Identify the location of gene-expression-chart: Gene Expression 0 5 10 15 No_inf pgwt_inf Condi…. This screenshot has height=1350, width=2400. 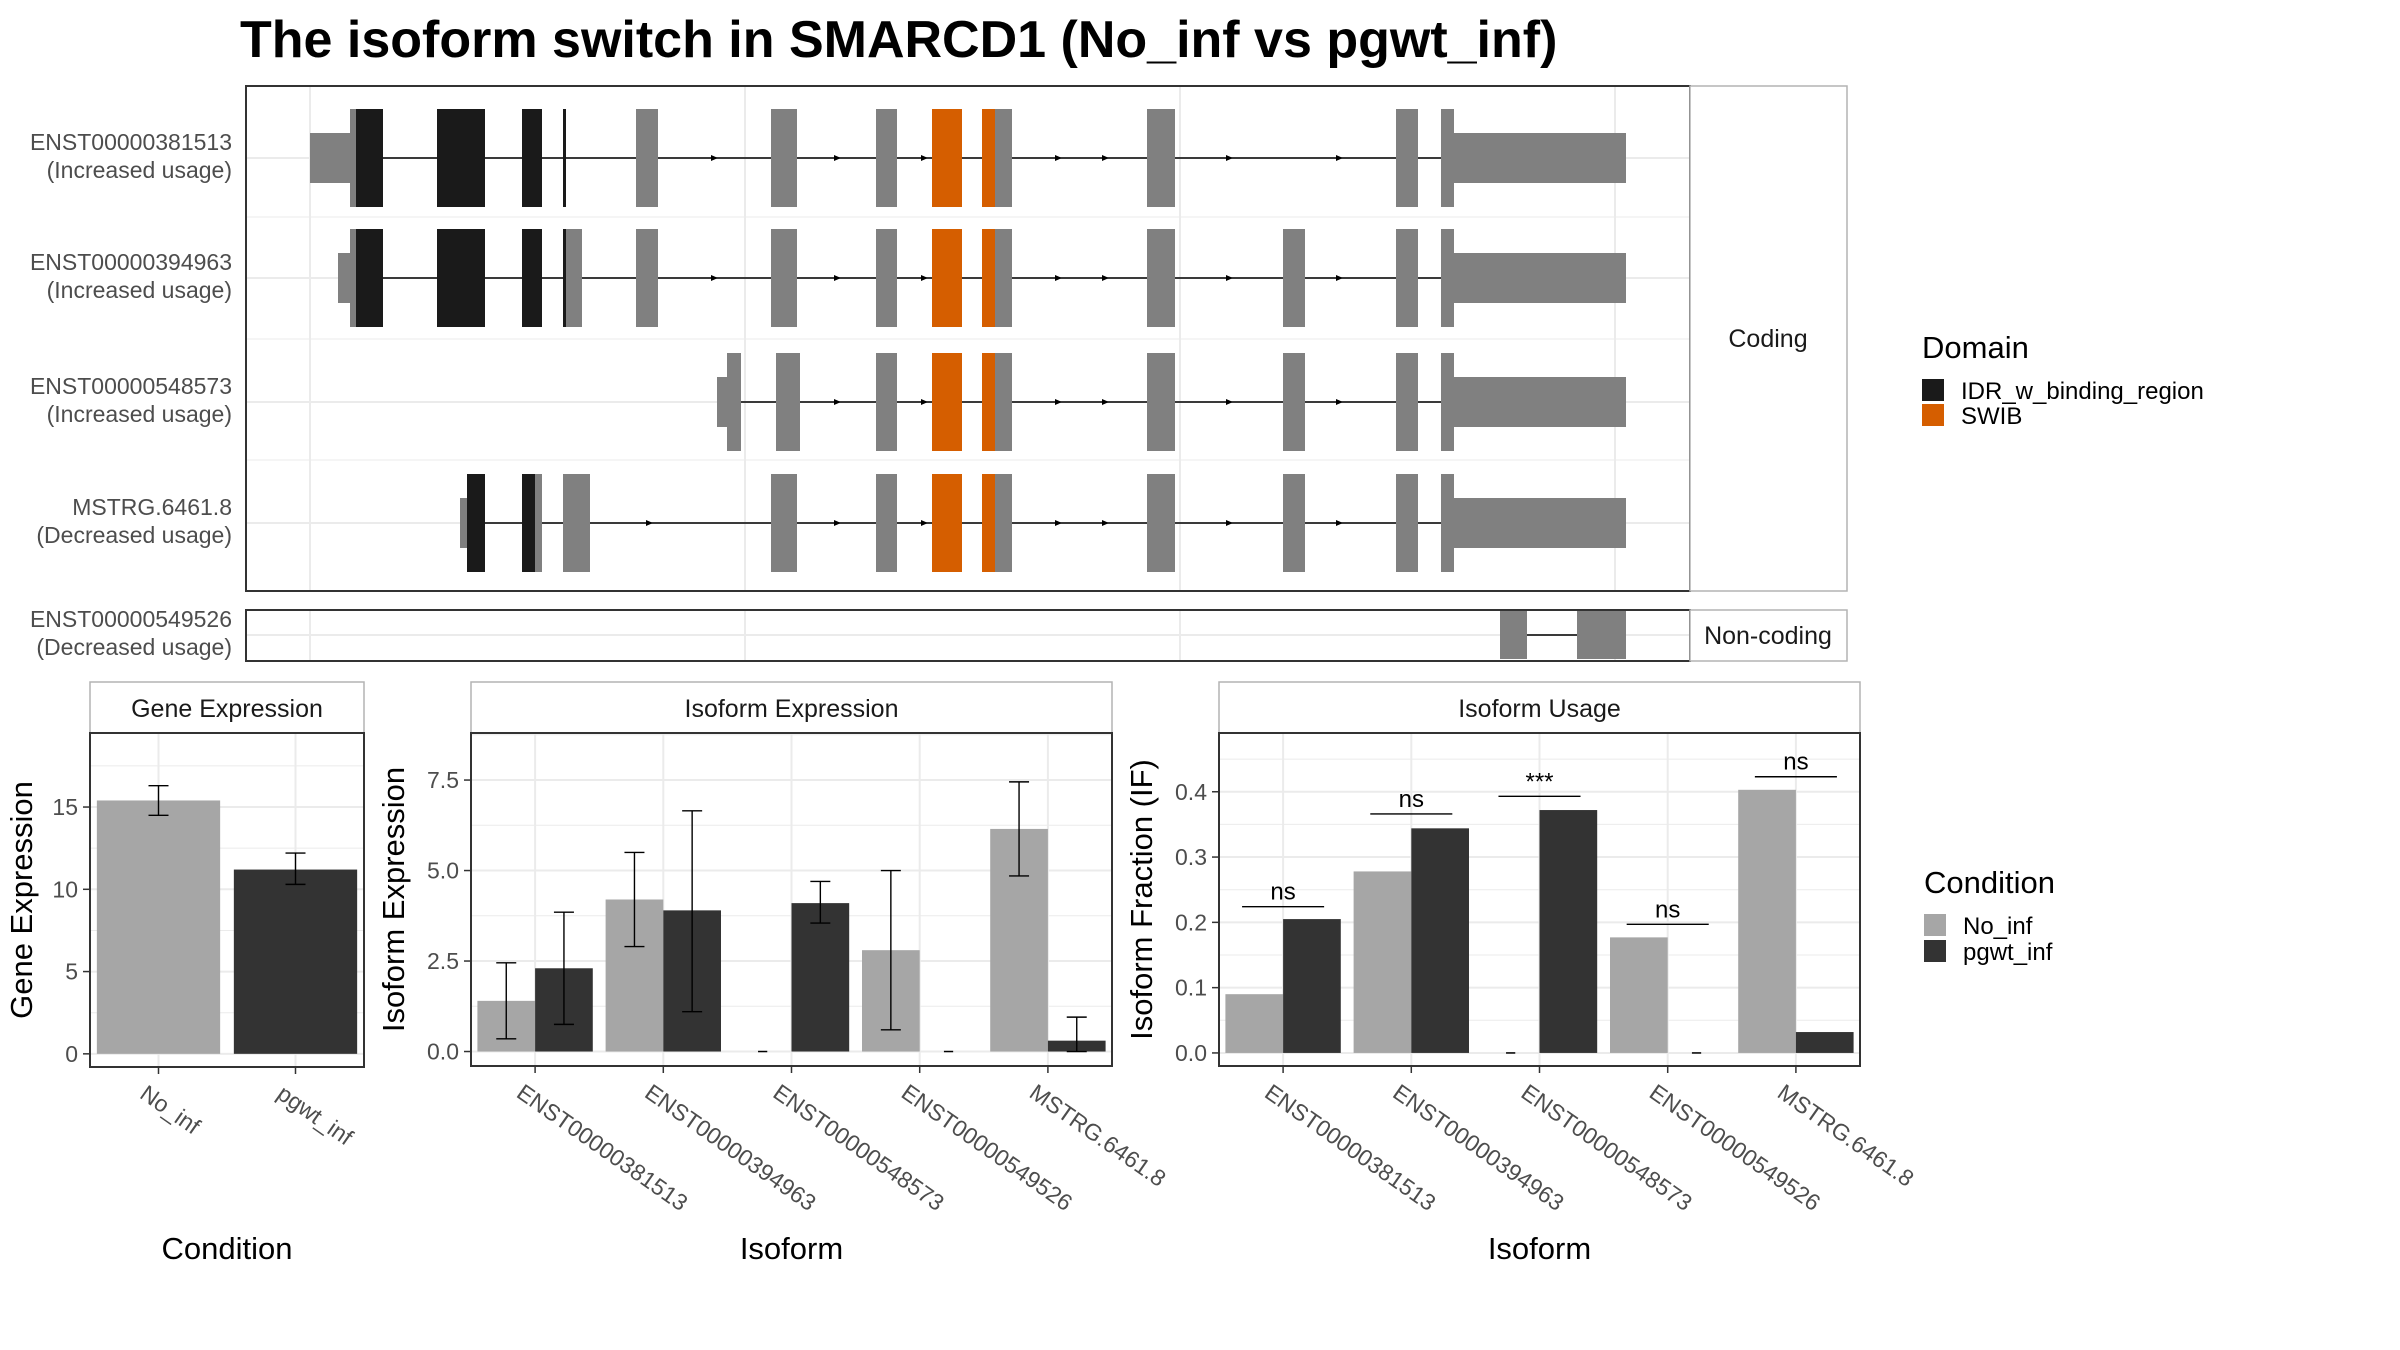
(184, 973).